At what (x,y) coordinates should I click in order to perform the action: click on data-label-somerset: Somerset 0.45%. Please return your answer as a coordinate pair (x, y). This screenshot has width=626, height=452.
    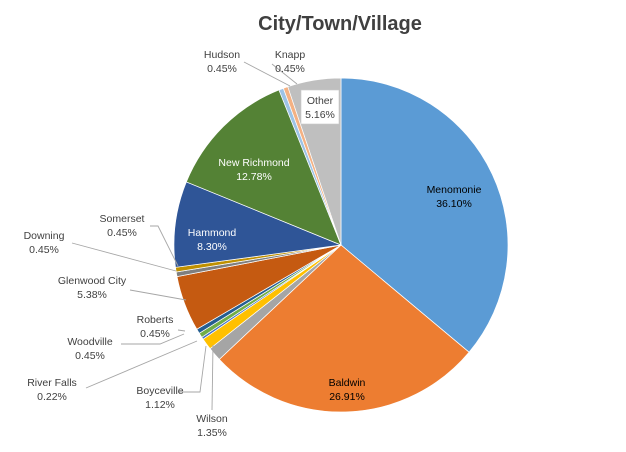
    Looking at the image, I should click on (122, 226).